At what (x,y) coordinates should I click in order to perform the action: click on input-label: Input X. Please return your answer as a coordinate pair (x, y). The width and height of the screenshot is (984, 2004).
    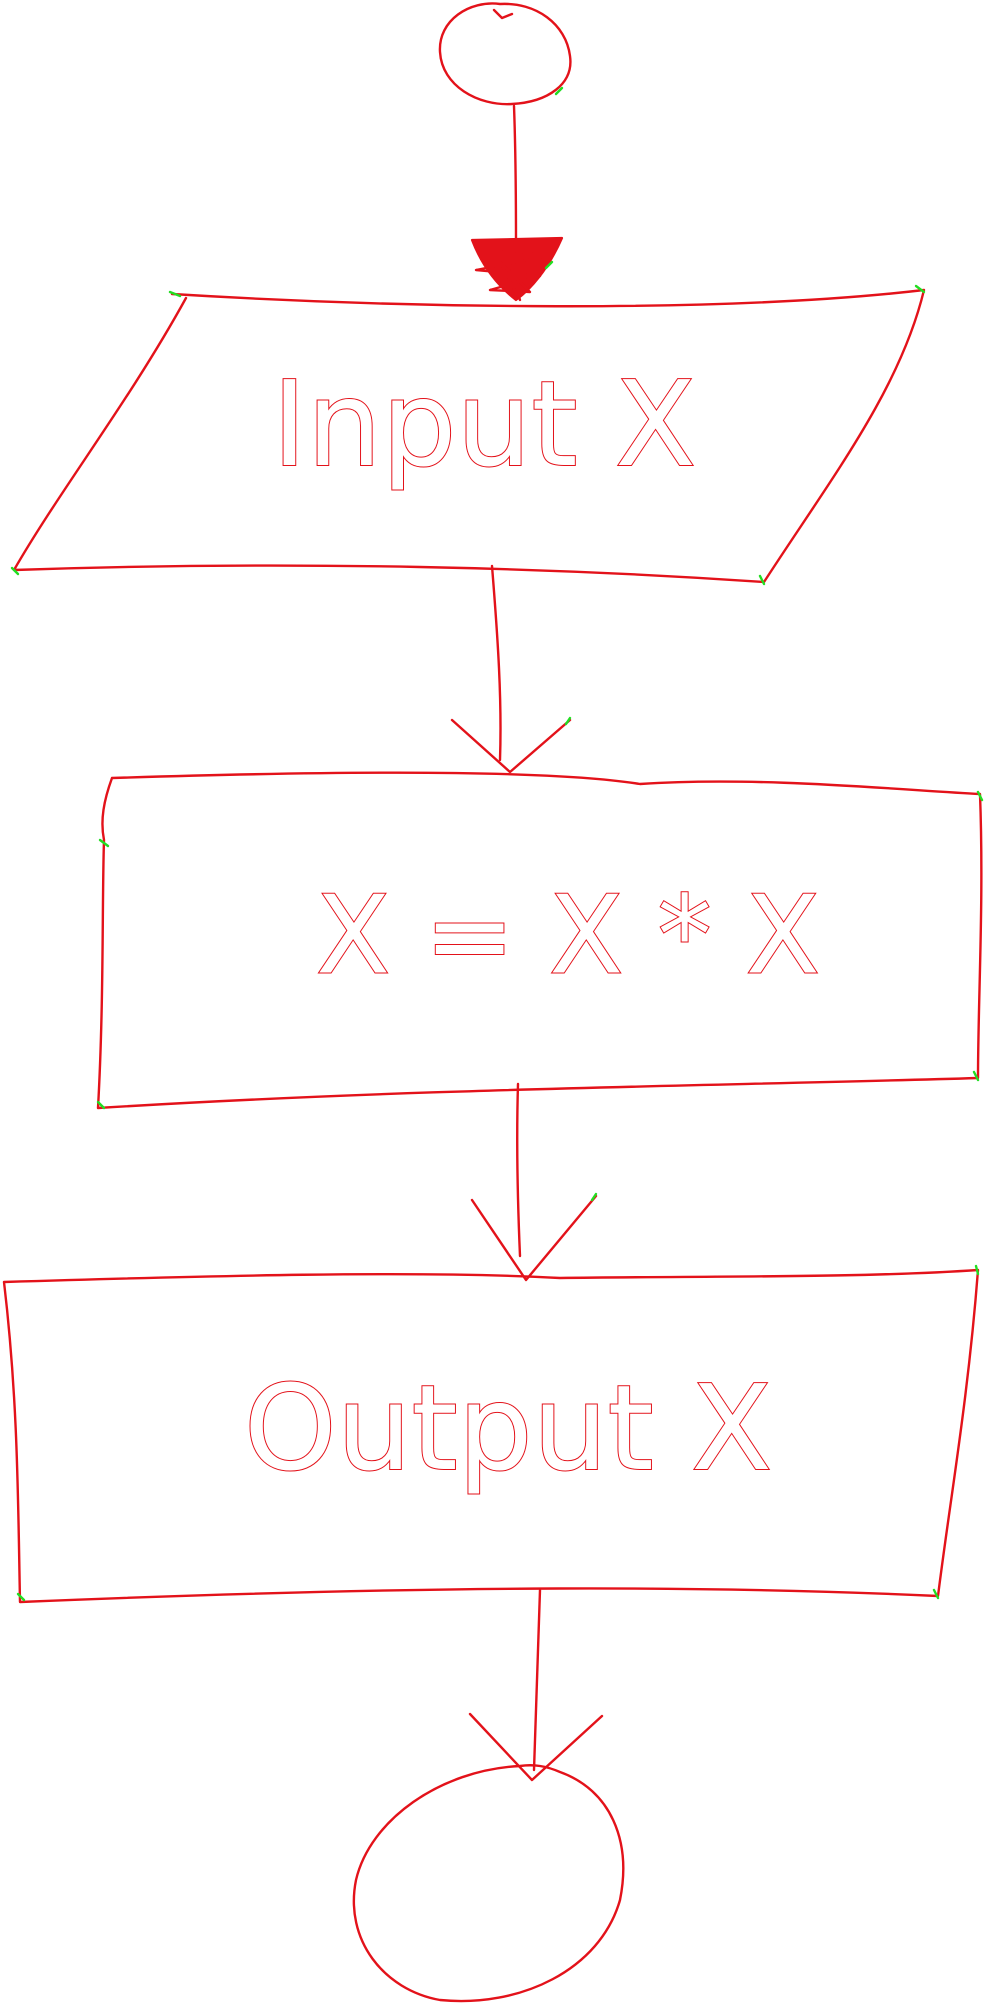
    Looking at the image, I should click on (484, 424).